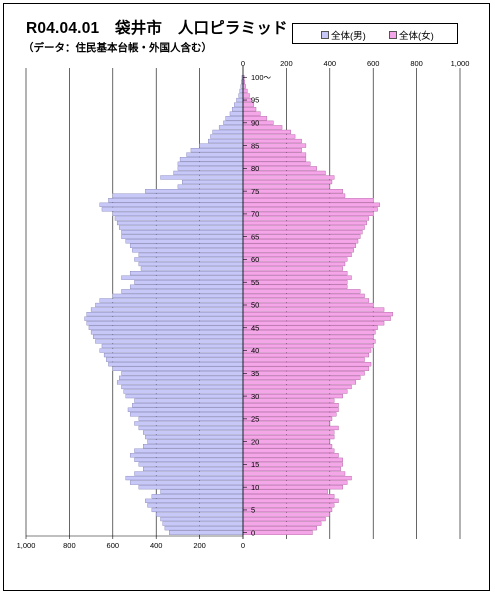 The height and width of the screenshot is (596, 495). I want to click on legend-swatch-female, so click(393, 35).